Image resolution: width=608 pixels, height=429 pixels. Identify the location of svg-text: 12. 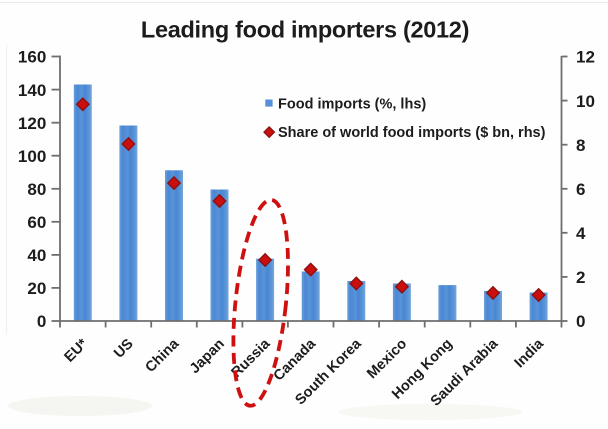
(585, 57).